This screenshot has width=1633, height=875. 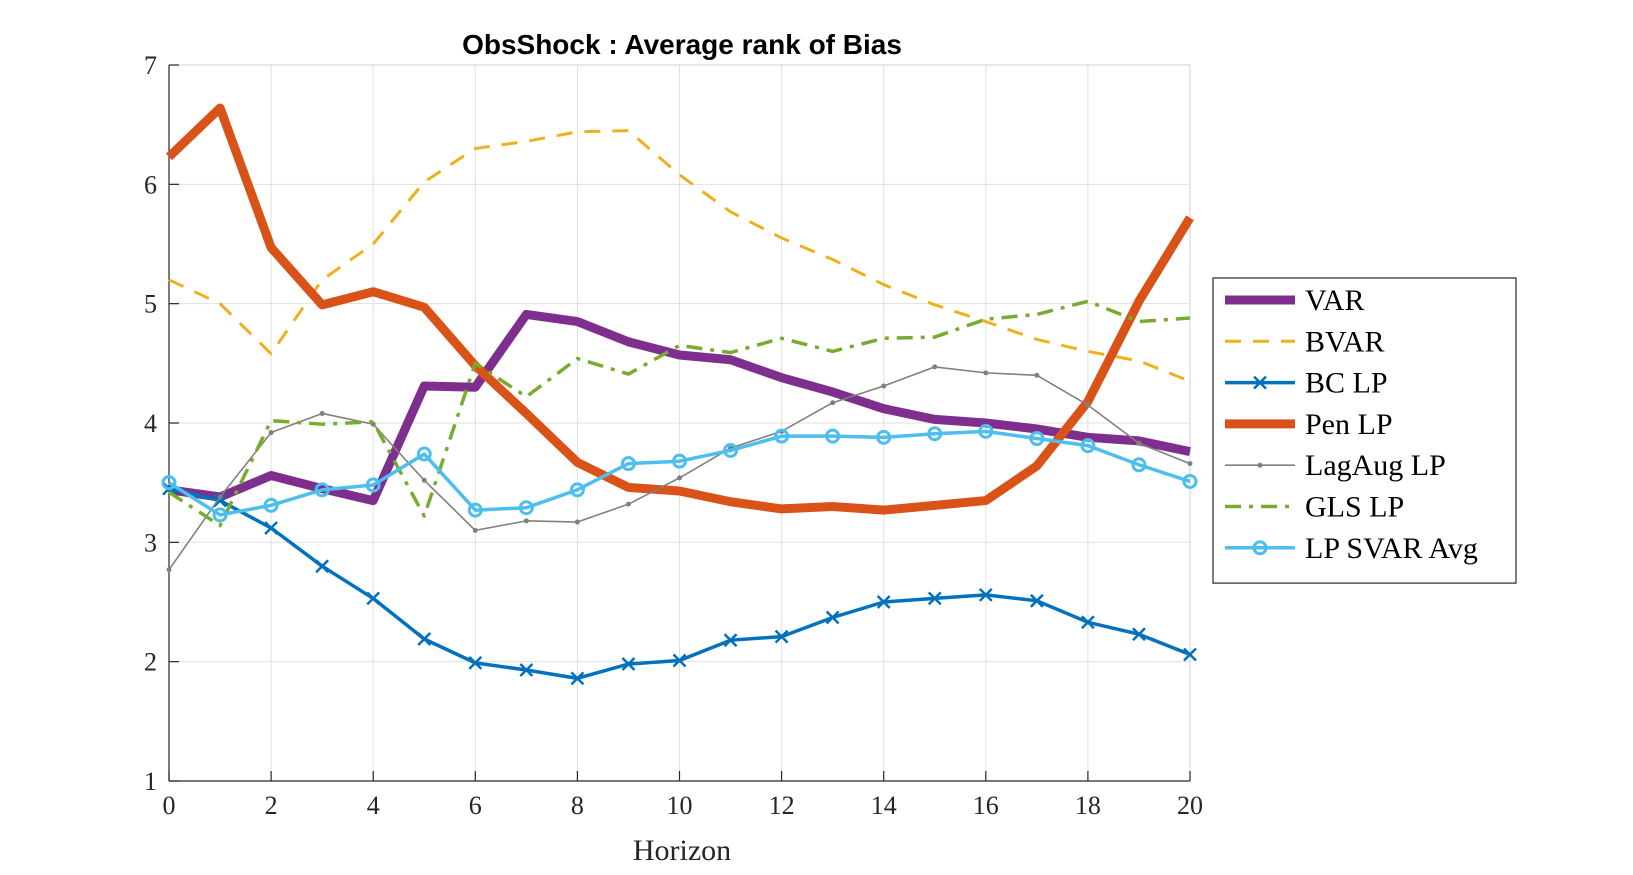 I want to click on x-tick-label: 16, so click(x=986, y=805).